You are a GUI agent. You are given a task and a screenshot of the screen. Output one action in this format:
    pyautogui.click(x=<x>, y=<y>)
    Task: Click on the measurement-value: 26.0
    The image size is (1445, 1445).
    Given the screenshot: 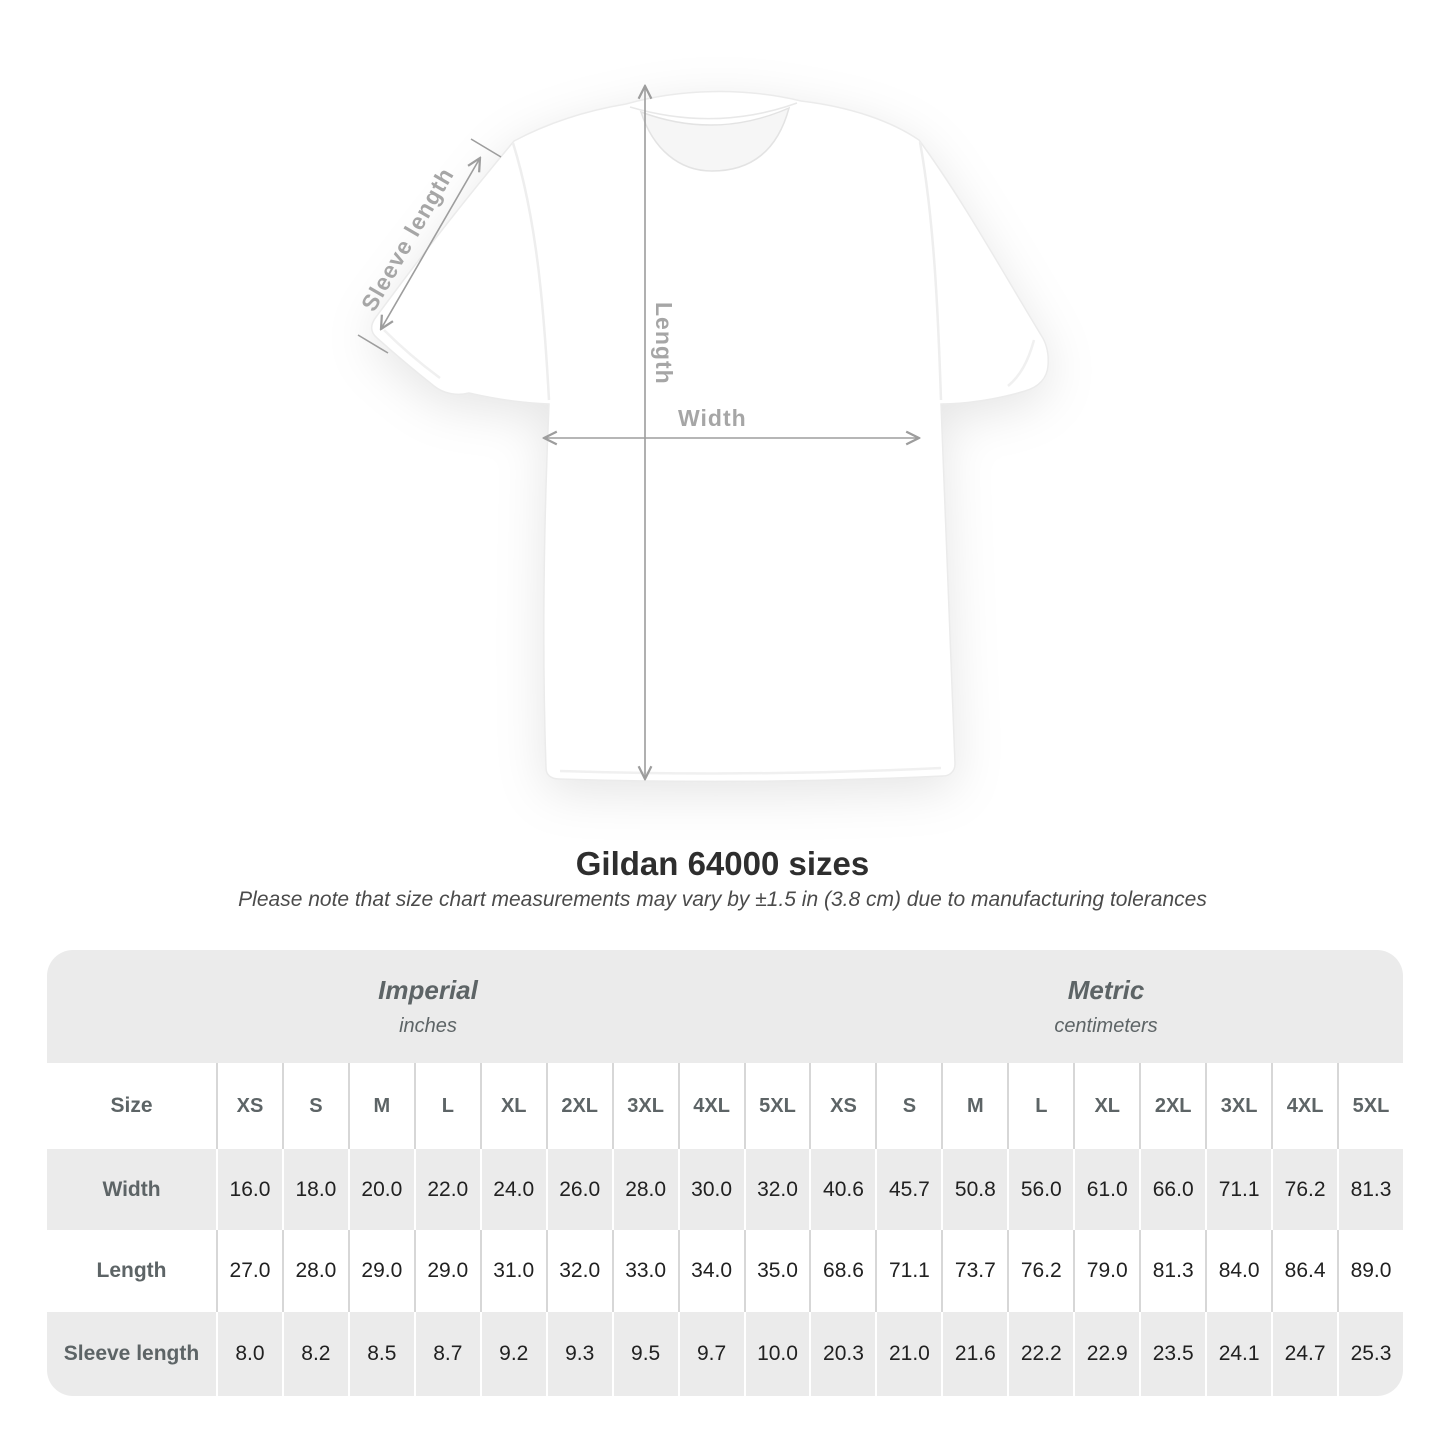 What is the action you would take?
    pyautogui.click(x=578, y=1189)
    